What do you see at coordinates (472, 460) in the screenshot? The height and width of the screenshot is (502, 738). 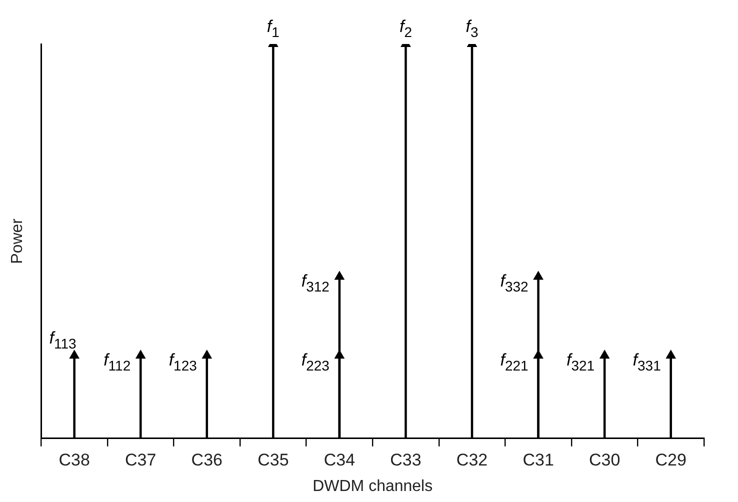 I see `x-tick-label: C32` at bounding box center [472, 460].